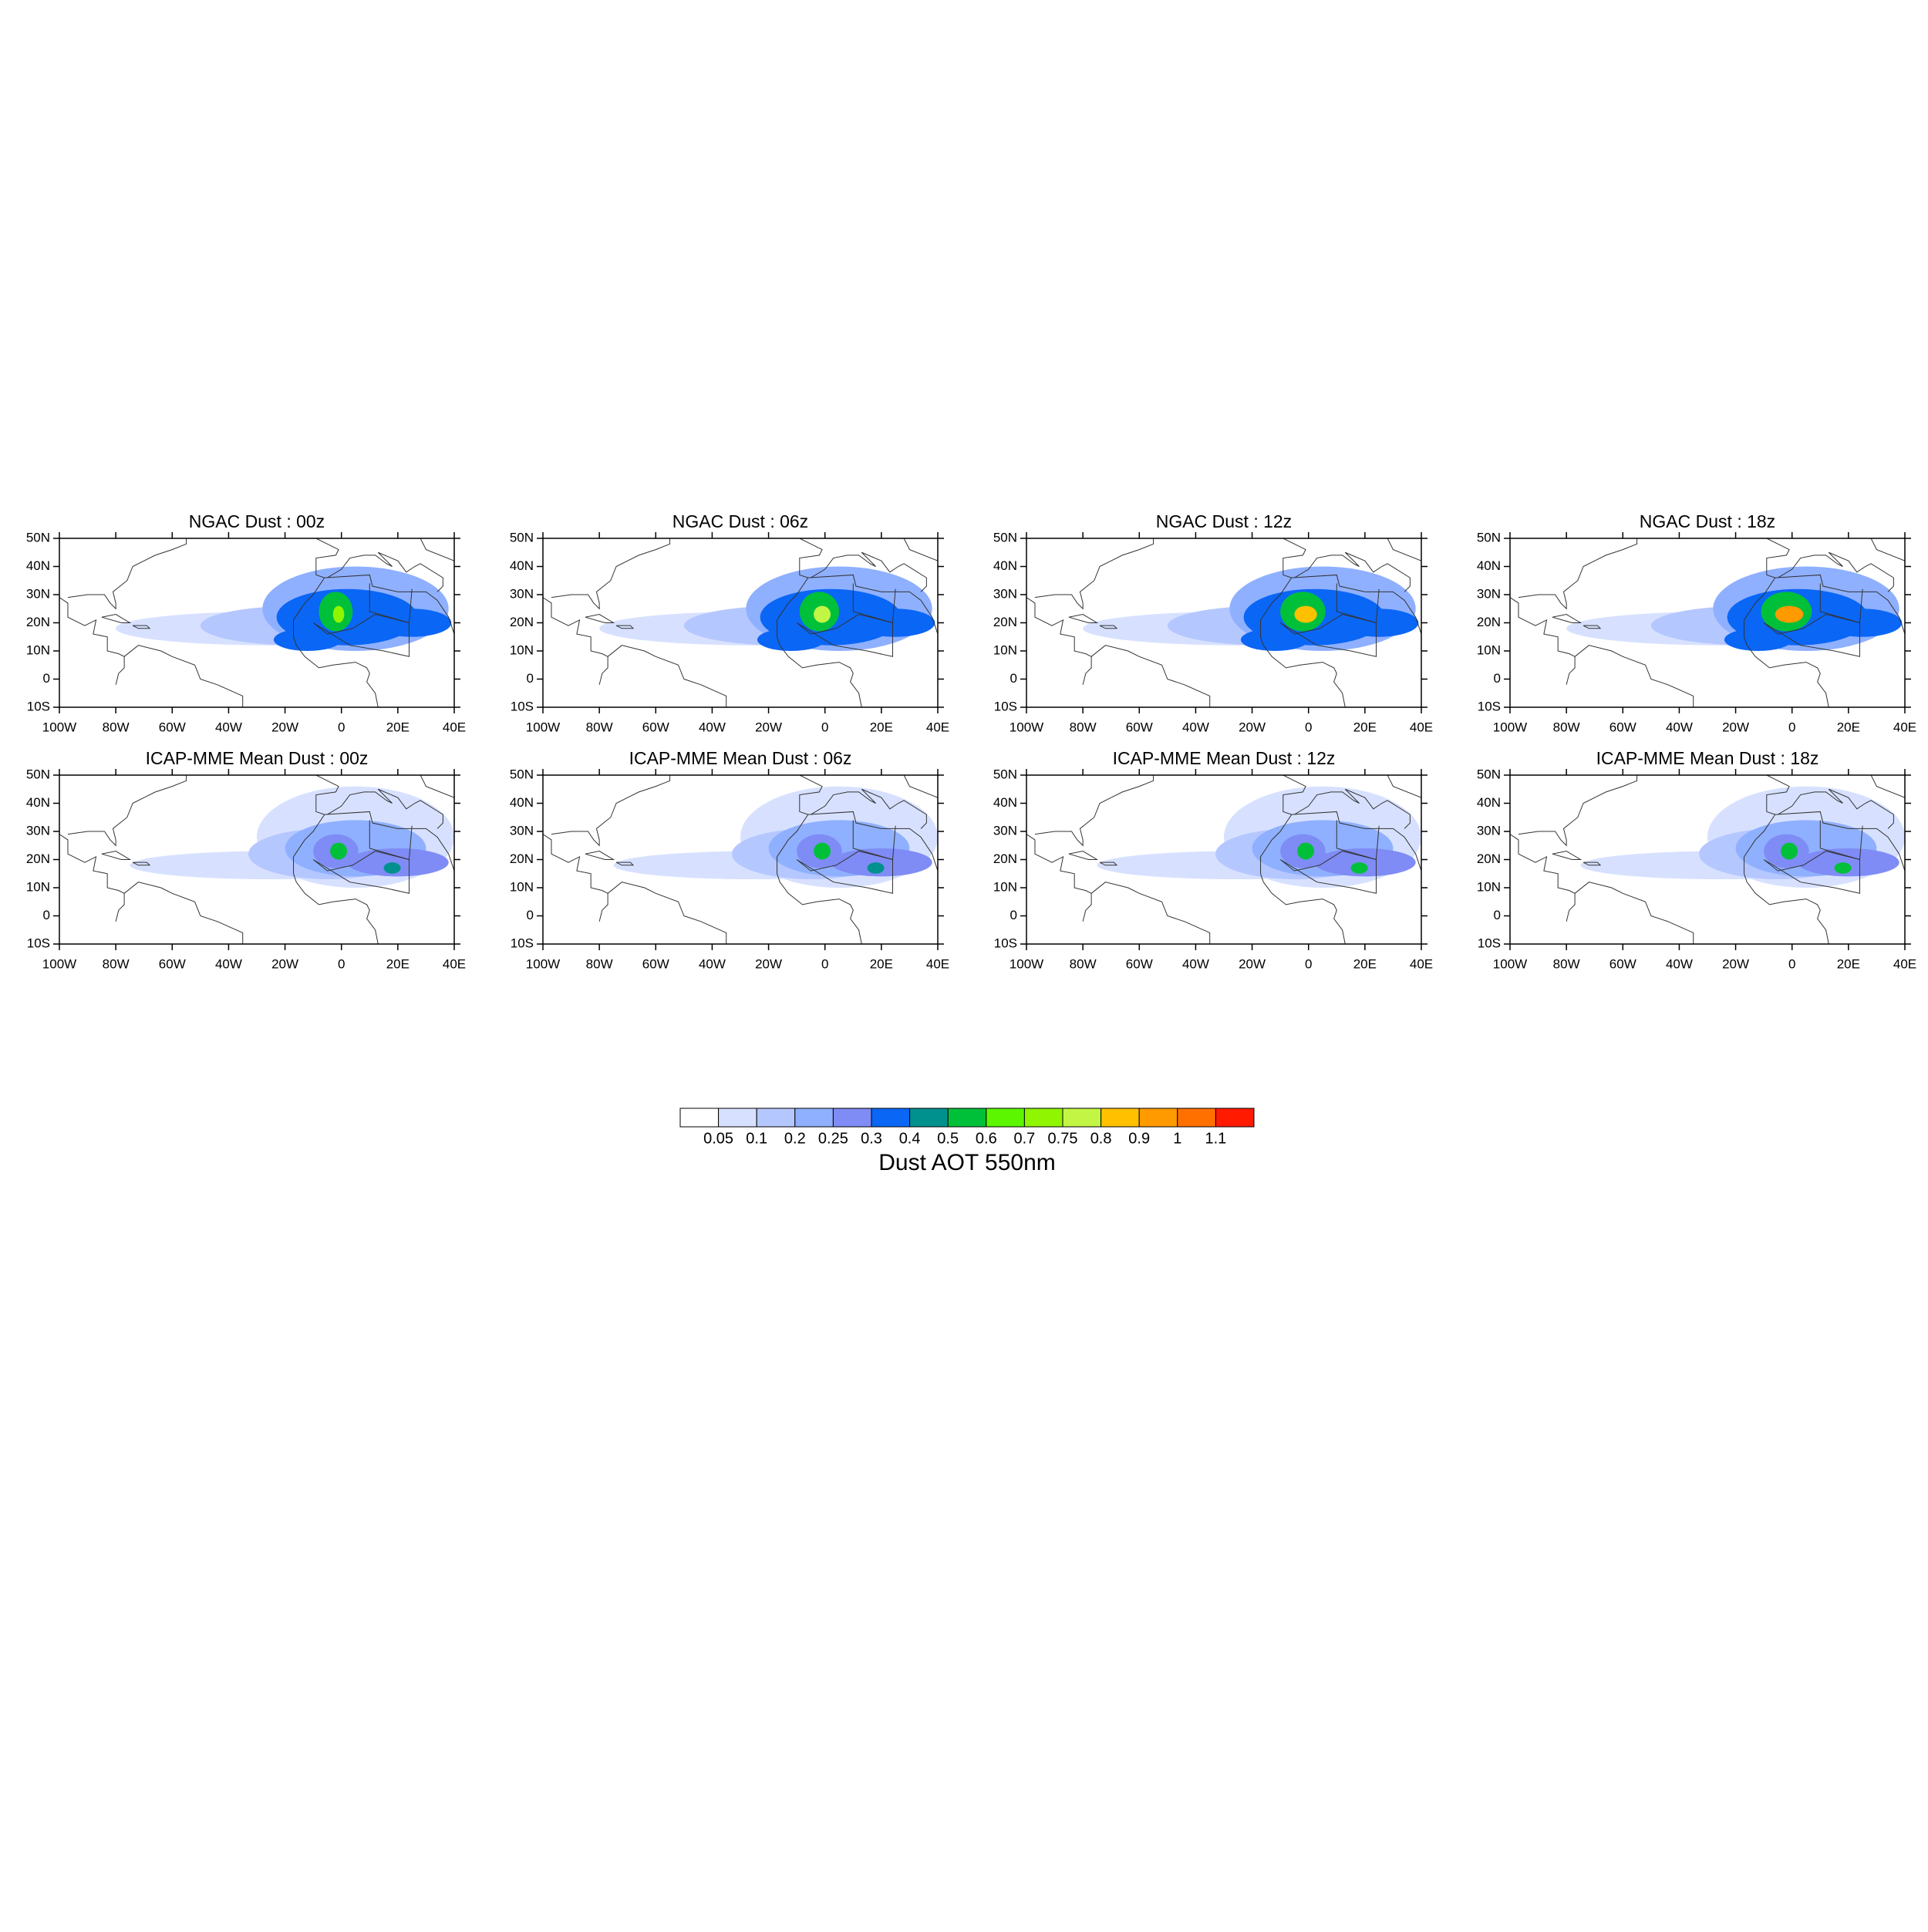  What do you see at coordinates (1177, 1138) in the screenshot?
I see `colorbar-label: 1` at bounding box center [1177, 1138].